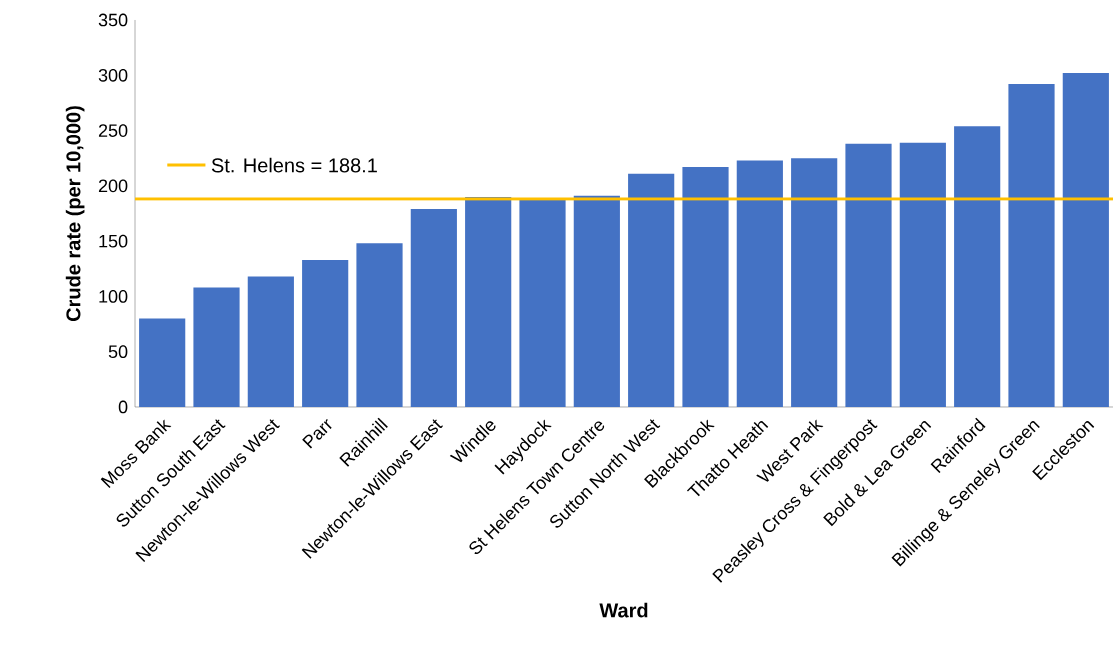 The width and height of the screenshot is (1113, 666). What do you see at coordinates (118, 352) in the screenshot?
I see `y-tick-label: 50` at bounding box center [118, 352].